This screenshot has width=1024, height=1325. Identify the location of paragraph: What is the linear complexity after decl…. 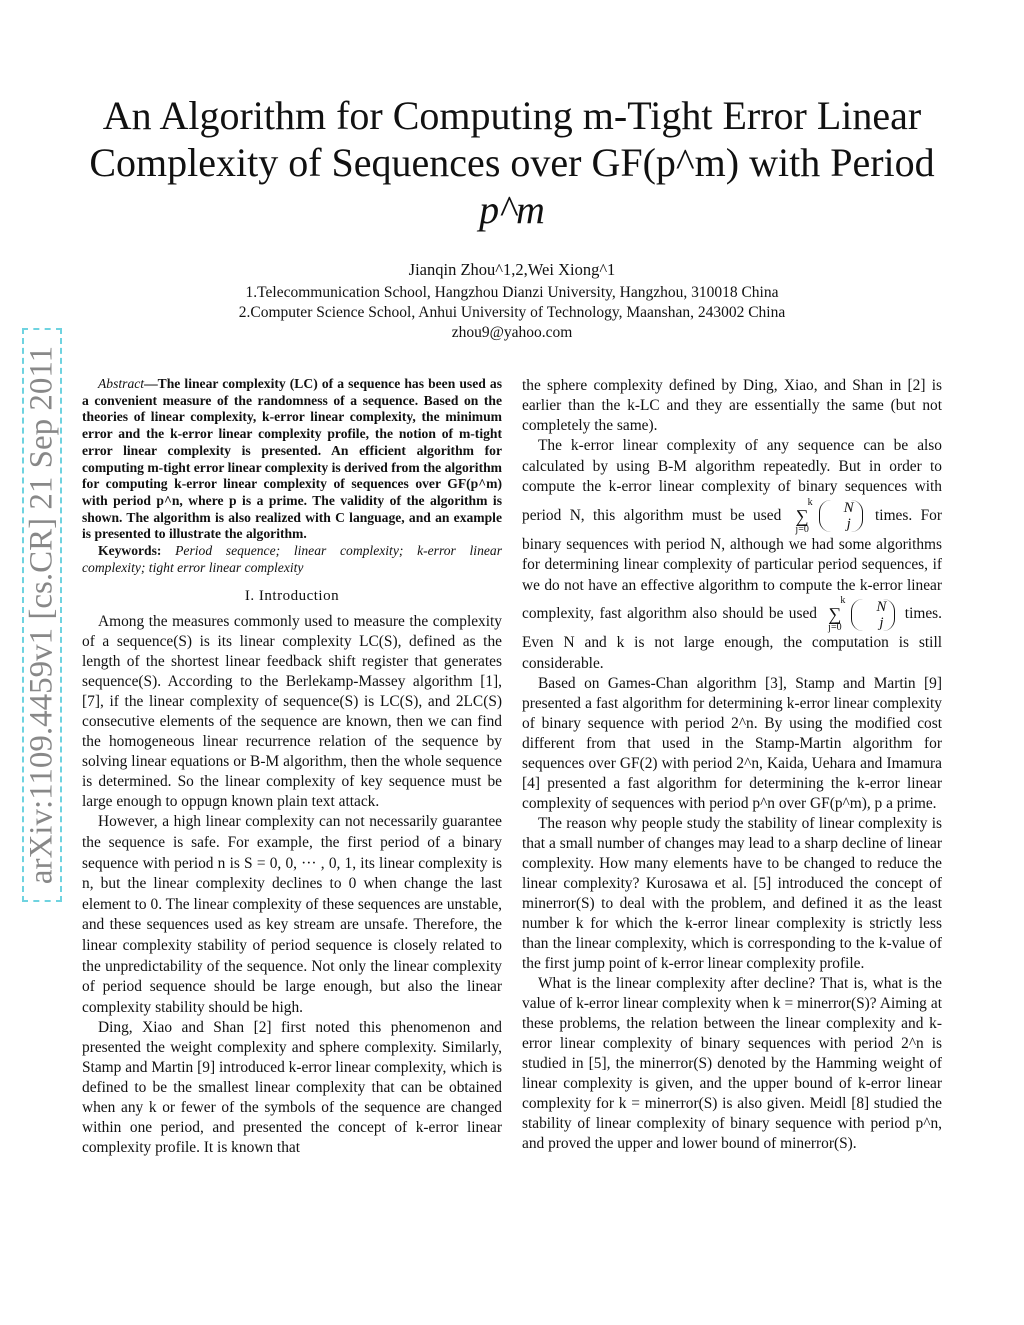
(732, 1063).